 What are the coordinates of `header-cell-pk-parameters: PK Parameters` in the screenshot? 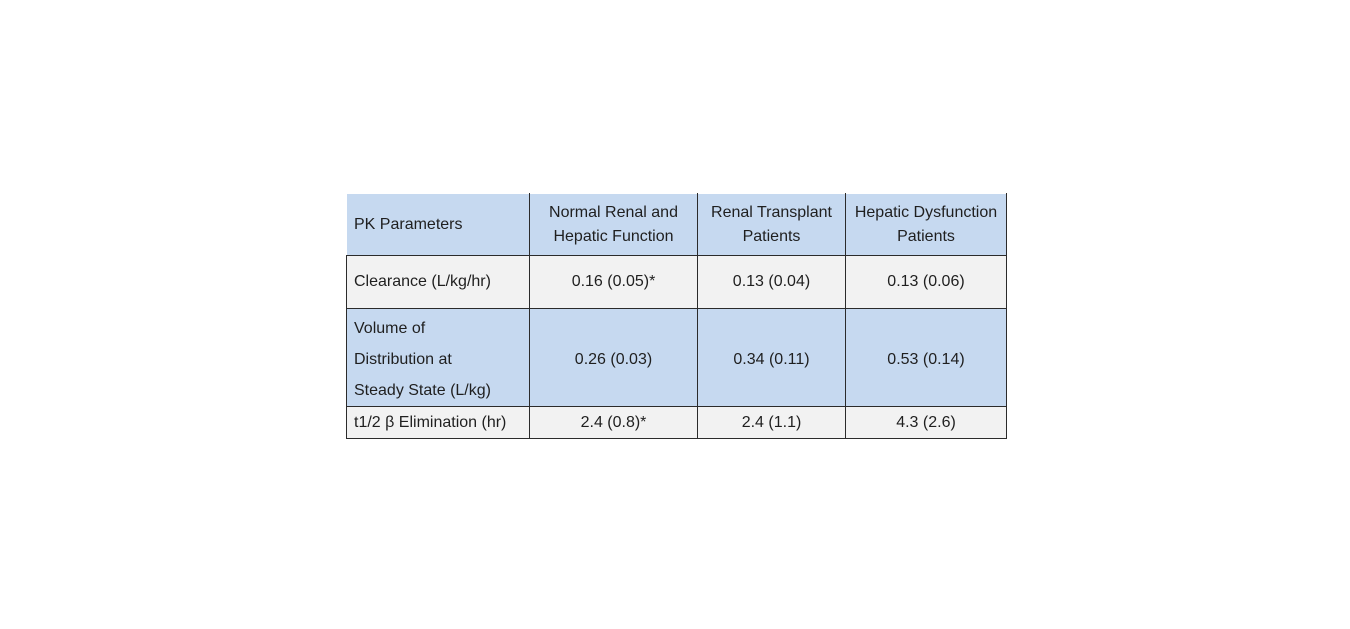 It's located at (438, 224).